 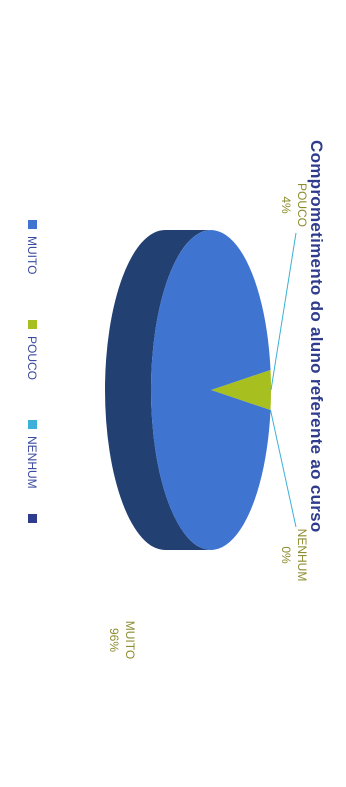 What do you see at coordinates (32, 462) in the screenshot?
I see `legend-label-nenhum: NENHUM` at bounding box center [32, 462].